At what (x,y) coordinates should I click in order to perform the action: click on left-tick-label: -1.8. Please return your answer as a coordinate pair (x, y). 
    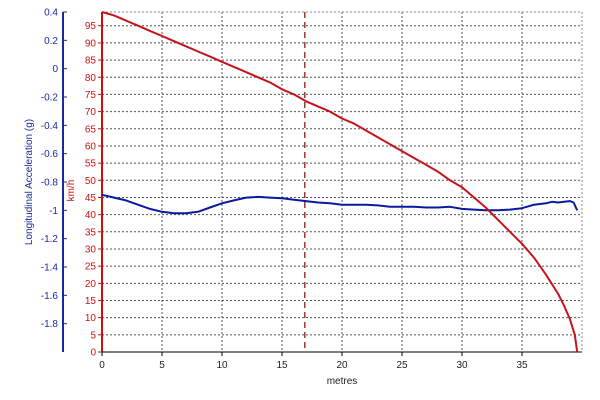
    Looking at the image, I should click on (50, 324).